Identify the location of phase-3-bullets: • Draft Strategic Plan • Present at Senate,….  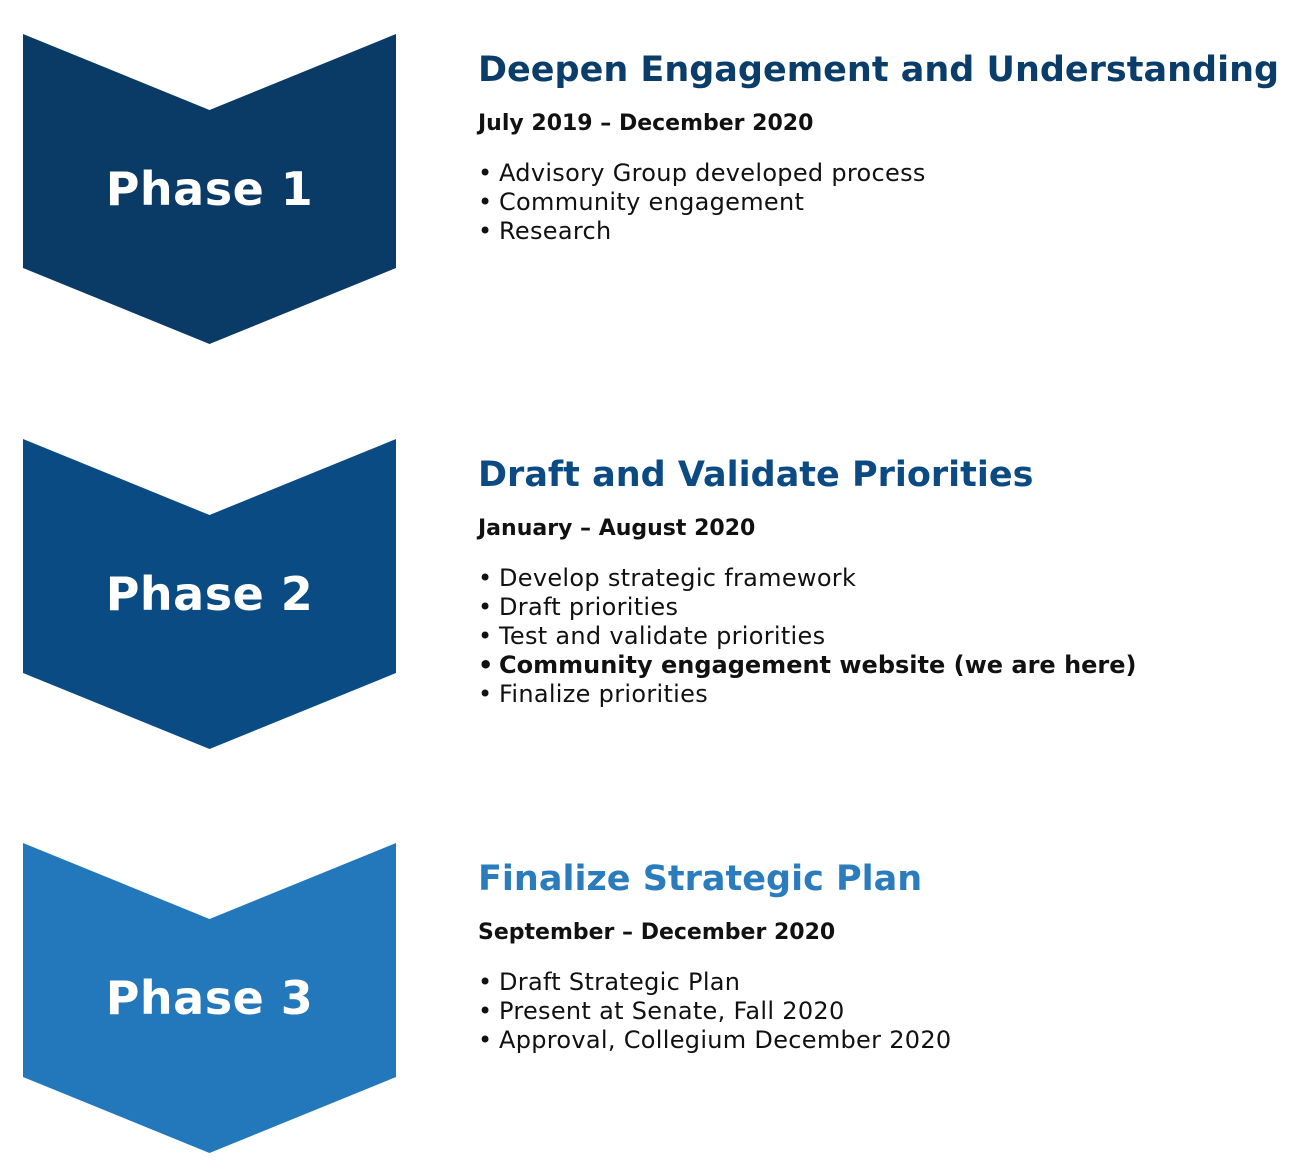
(888, 1011).